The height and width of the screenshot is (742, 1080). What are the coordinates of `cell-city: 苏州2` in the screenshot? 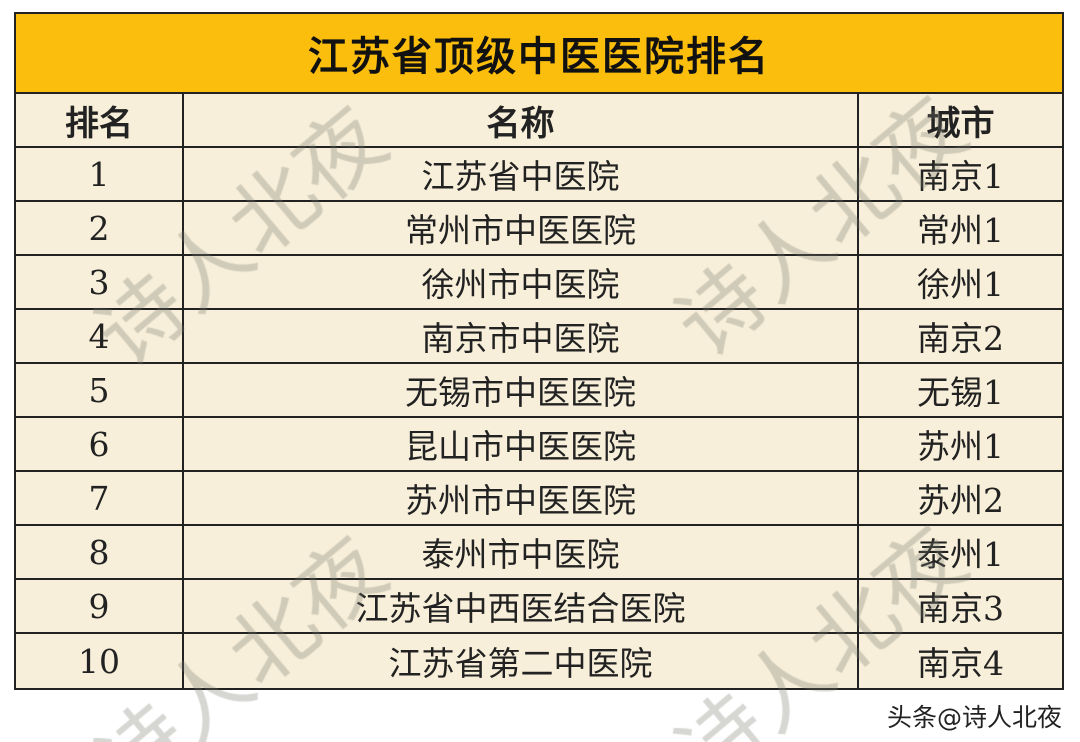 It's located at (960, 500).